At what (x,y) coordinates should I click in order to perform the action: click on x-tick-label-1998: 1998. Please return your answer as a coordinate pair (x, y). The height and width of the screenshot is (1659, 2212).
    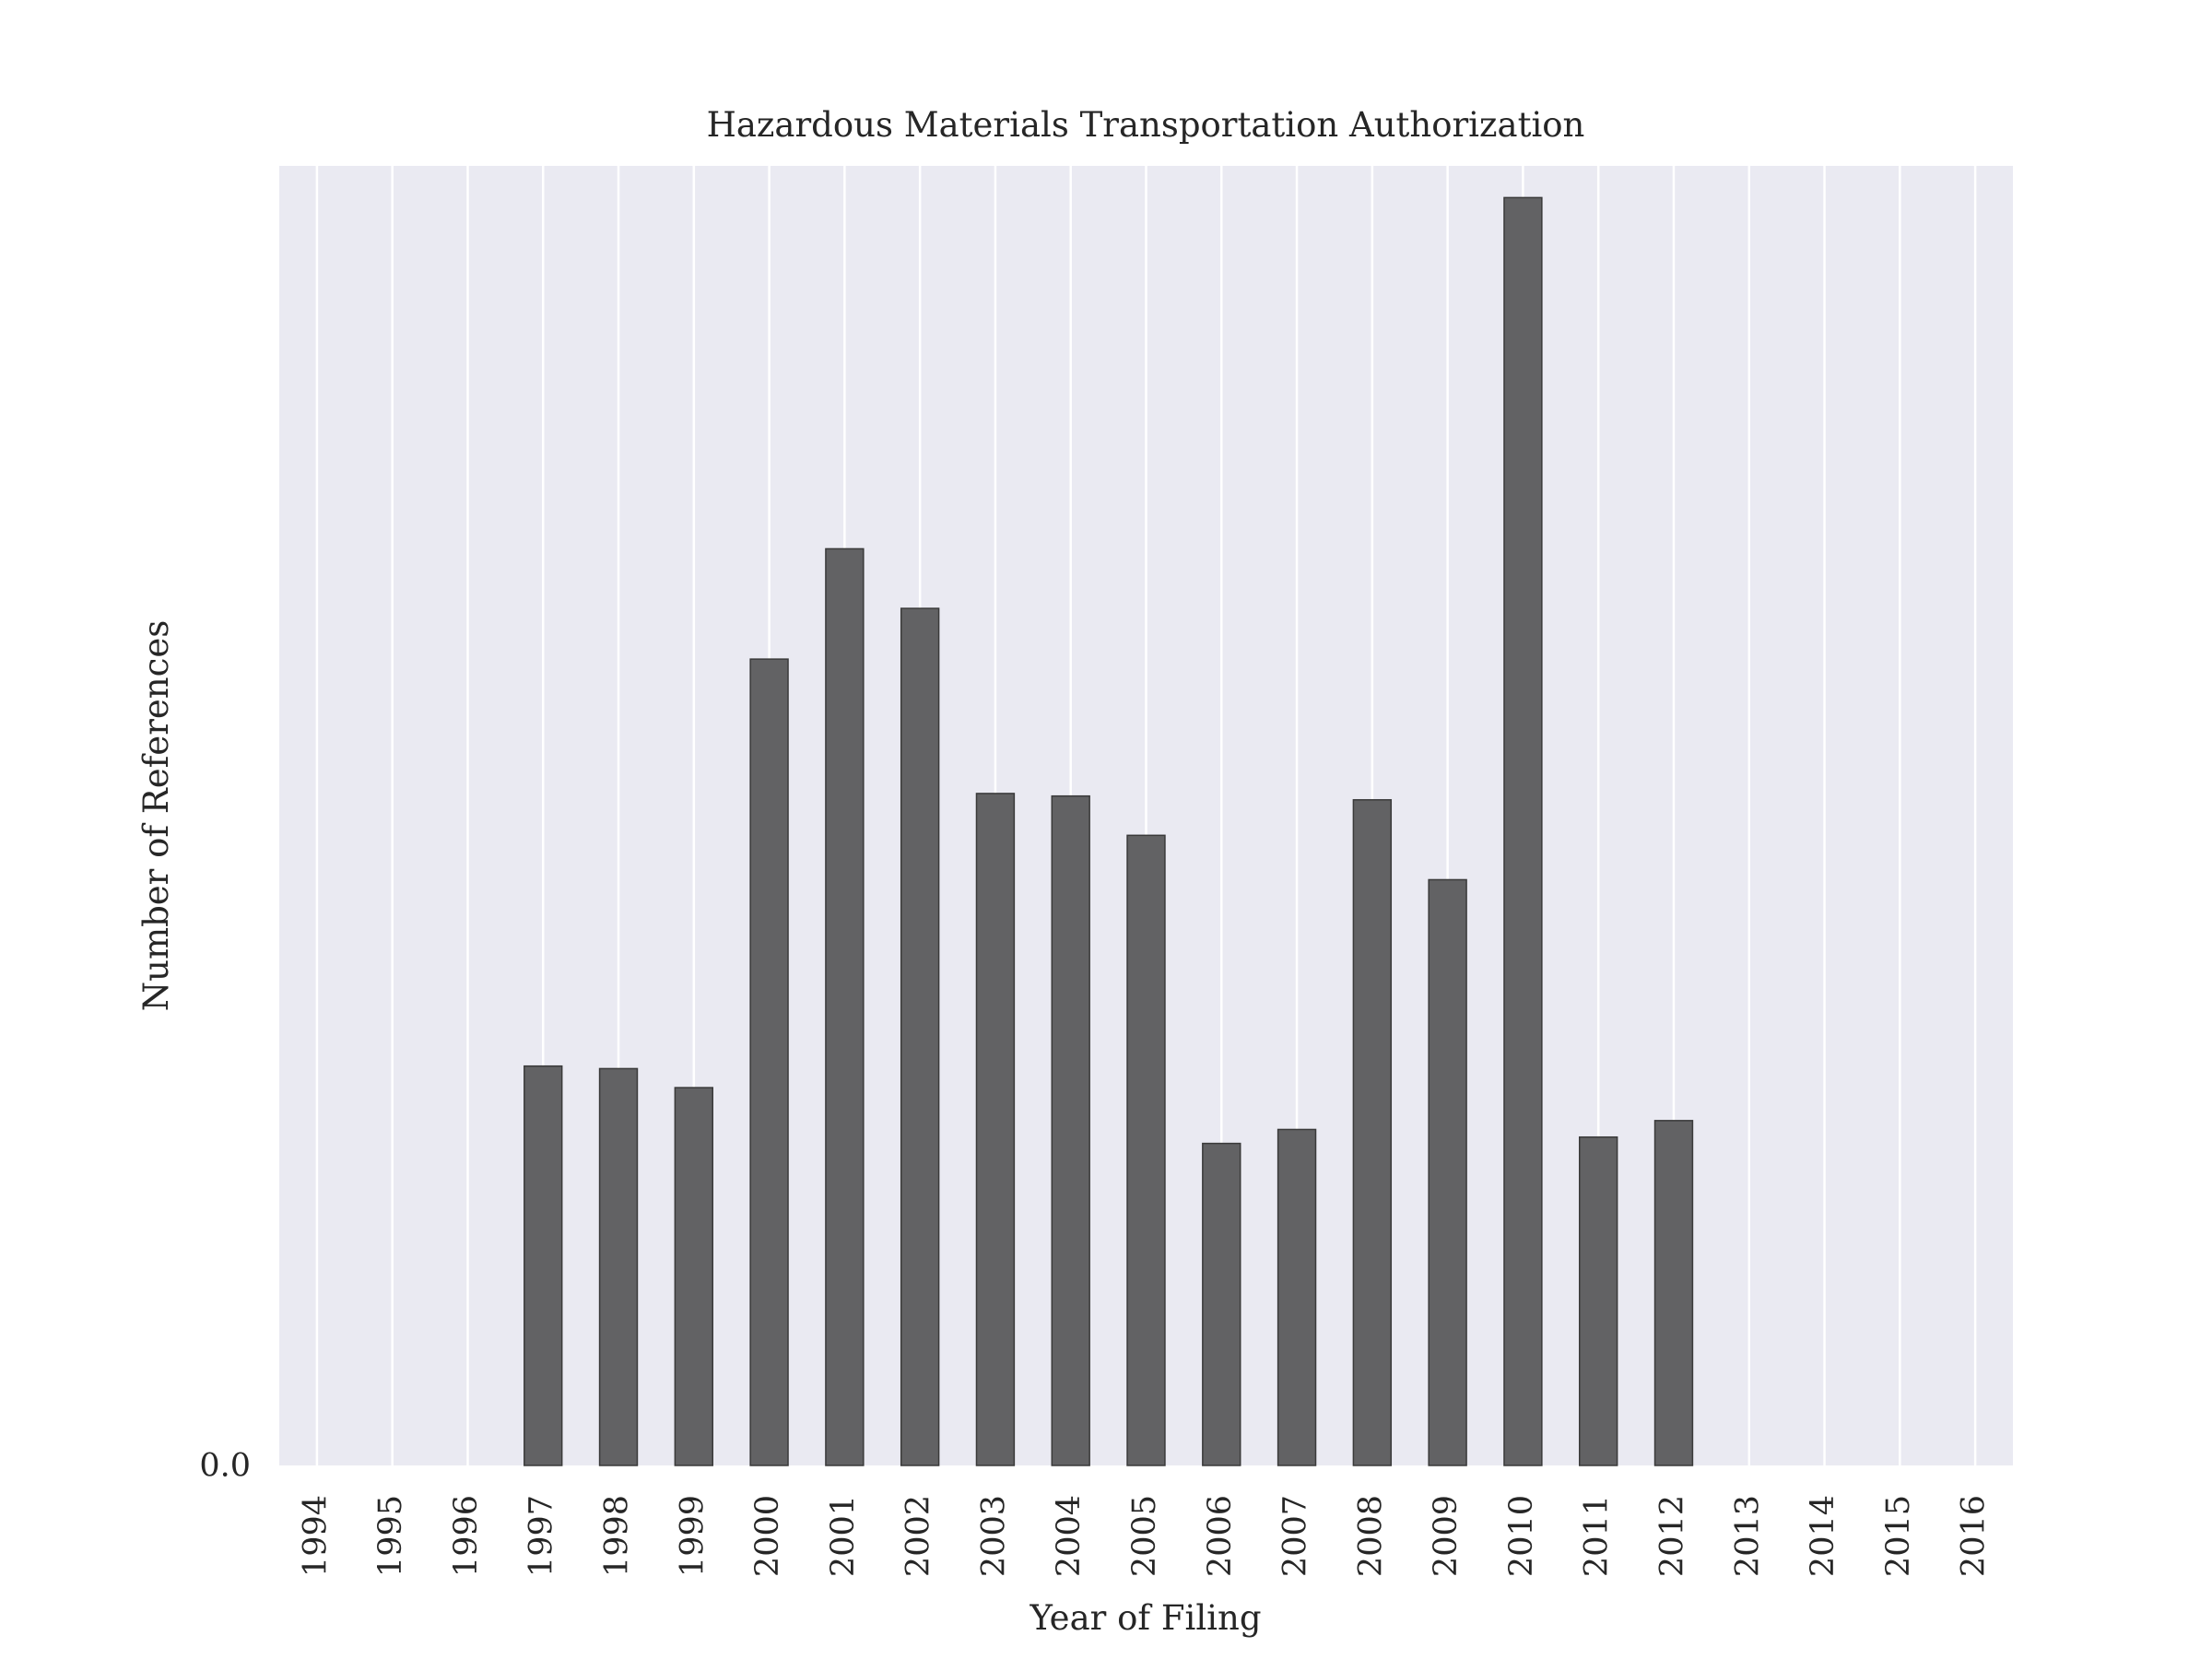
    Looking at the image, I should click on (617, 1536).